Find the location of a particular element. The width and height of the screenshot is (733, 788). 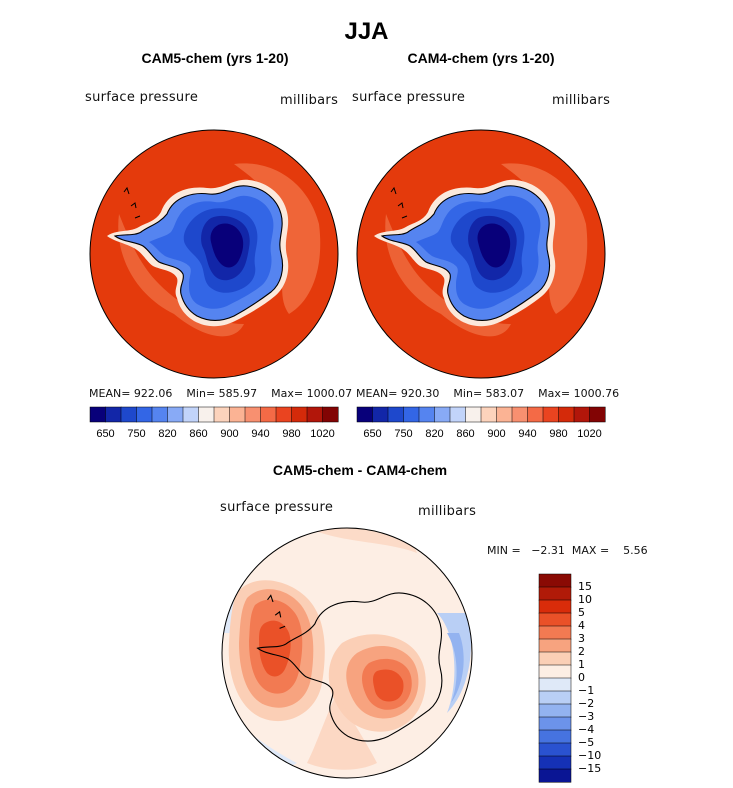

panel2-stats: MEAN= 920.30 Min= 583.07 Max= 1000.76 is located at coordinates (488, 393).